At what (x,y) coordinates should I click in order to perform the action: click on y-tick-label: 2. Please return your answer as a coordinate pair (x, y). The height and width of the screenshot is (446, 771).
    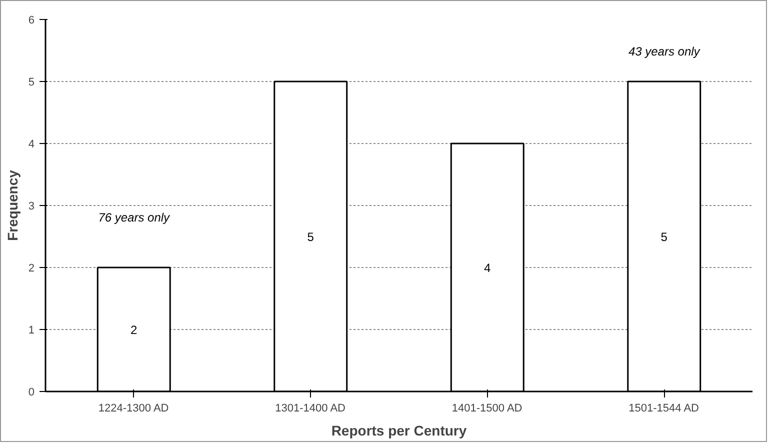
    Looking at the image, I should click on (31, 268).